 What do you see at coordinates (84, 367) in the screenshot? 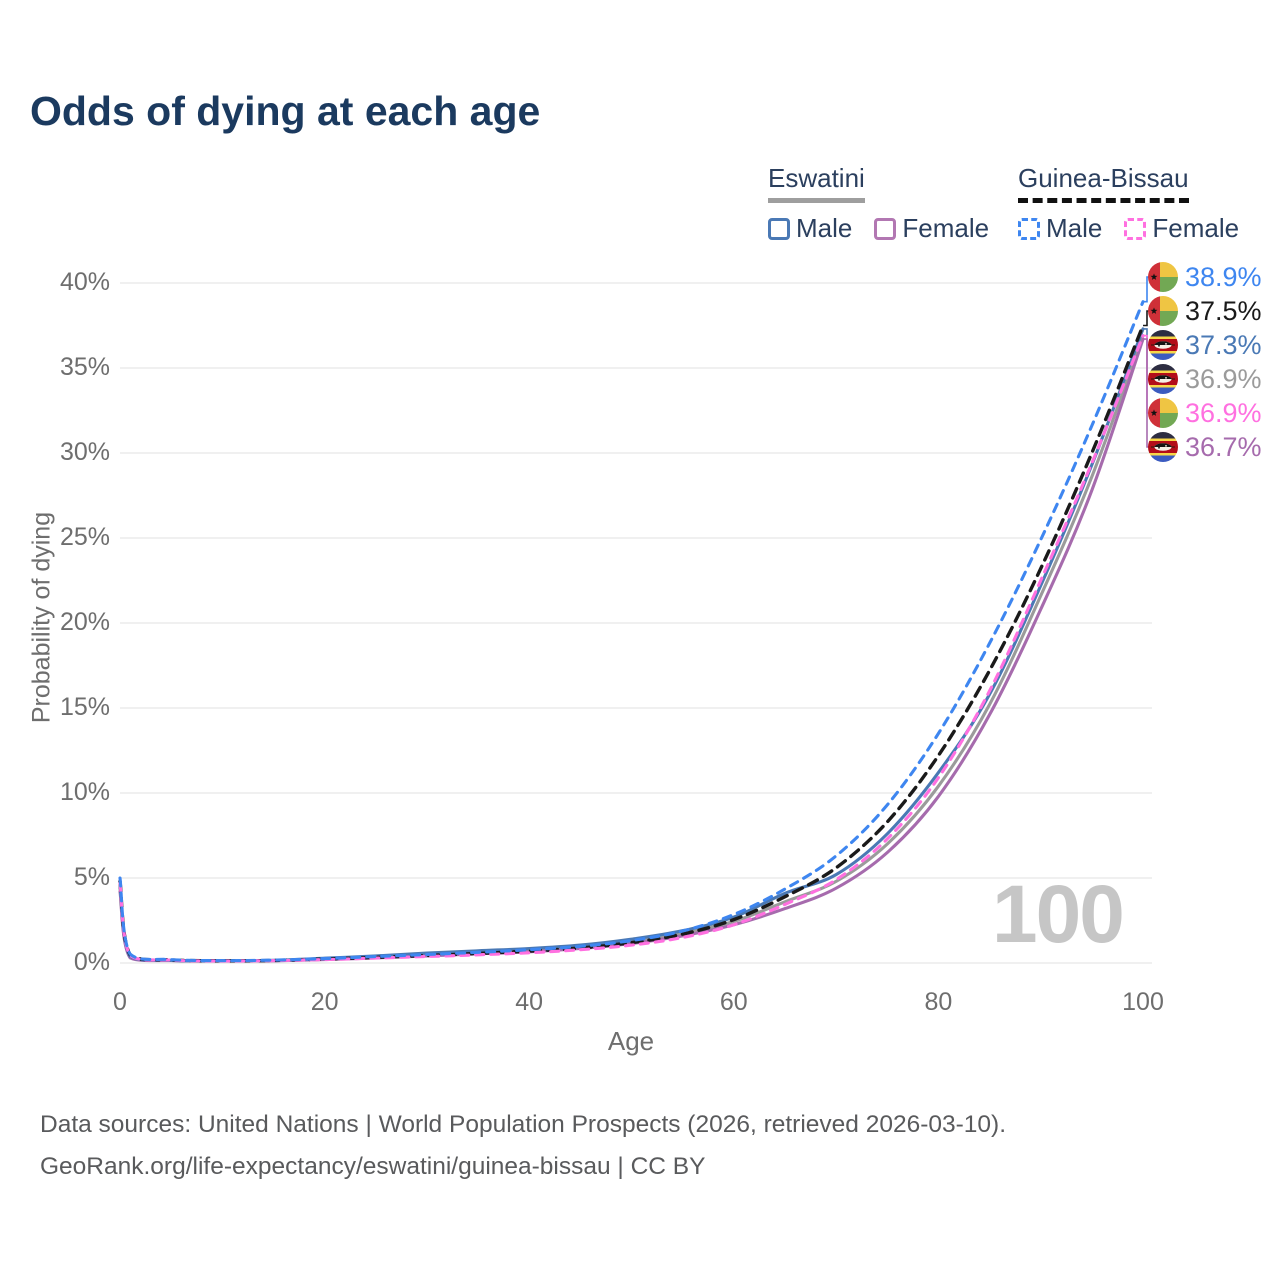
I see `y-tick-35: 35%` at bounding box center [84, 367].